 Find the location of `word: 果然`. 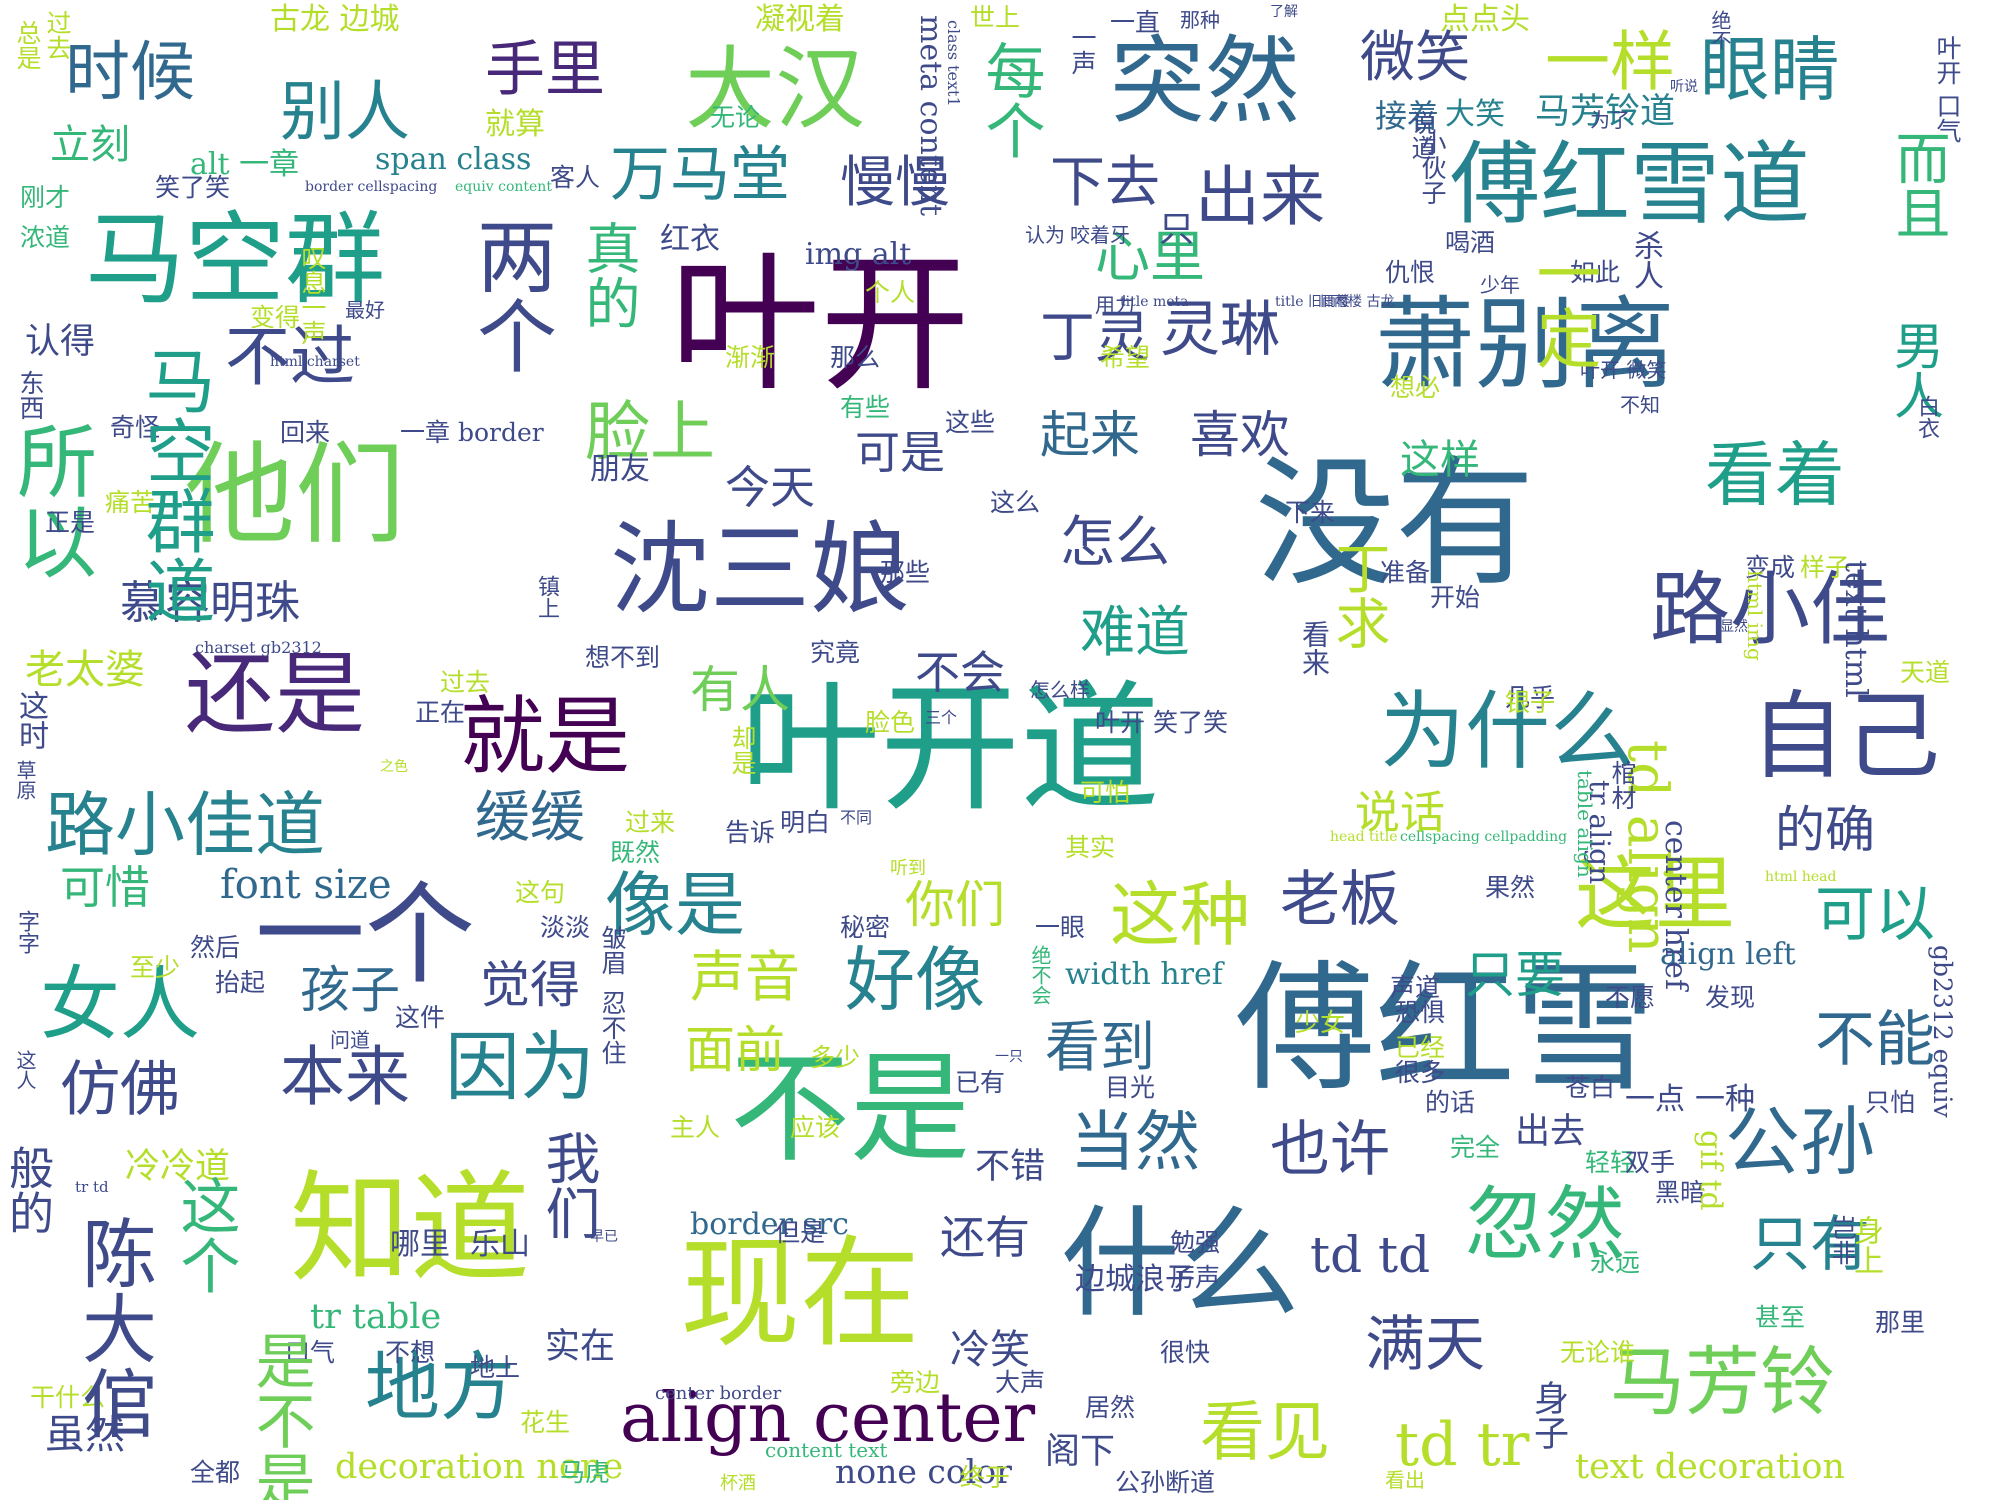

word: 果然 is located at coordinates (1510, 887).